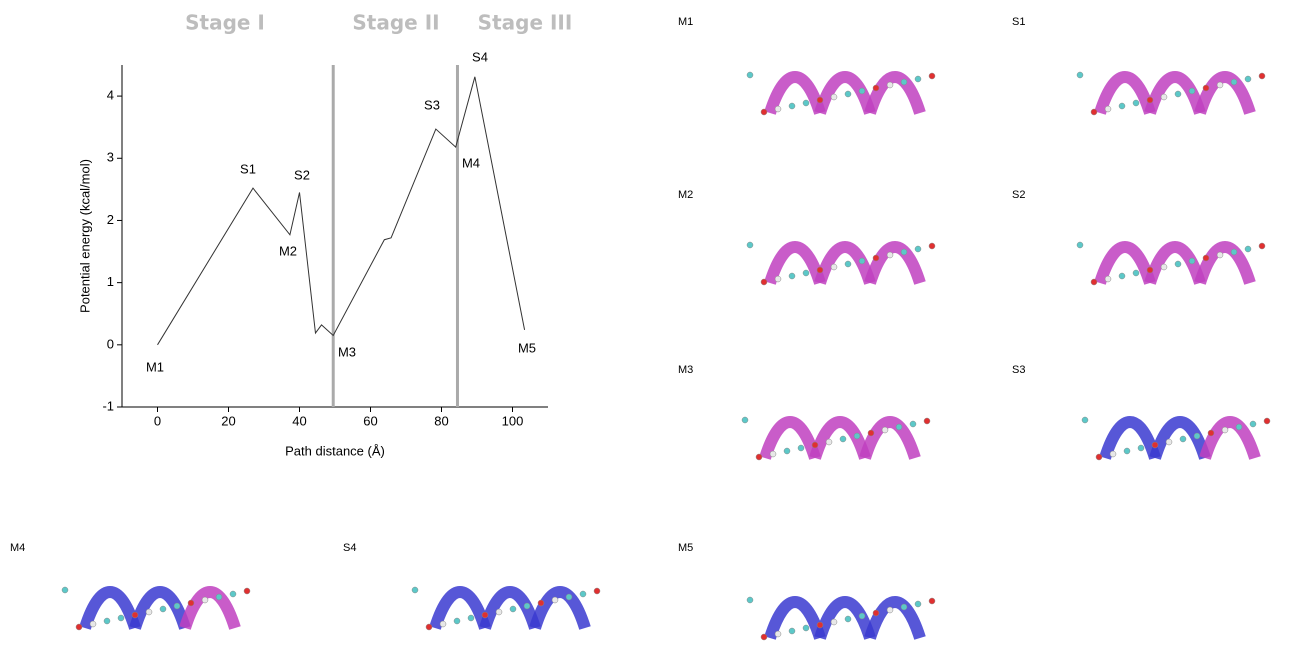 The height and width of the screenshot is (664, 1308). What do you see at coordinates (84, 236) in the screenshot?
I see `y-axis-label: Potential energy (kcal/mol)` at bounding box center [84, 236].